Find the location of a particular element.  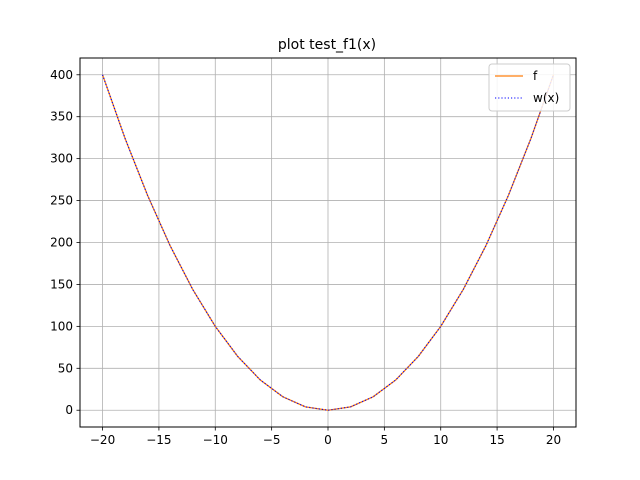

y-tick-label: 400 is located at coordinates (61, 75).